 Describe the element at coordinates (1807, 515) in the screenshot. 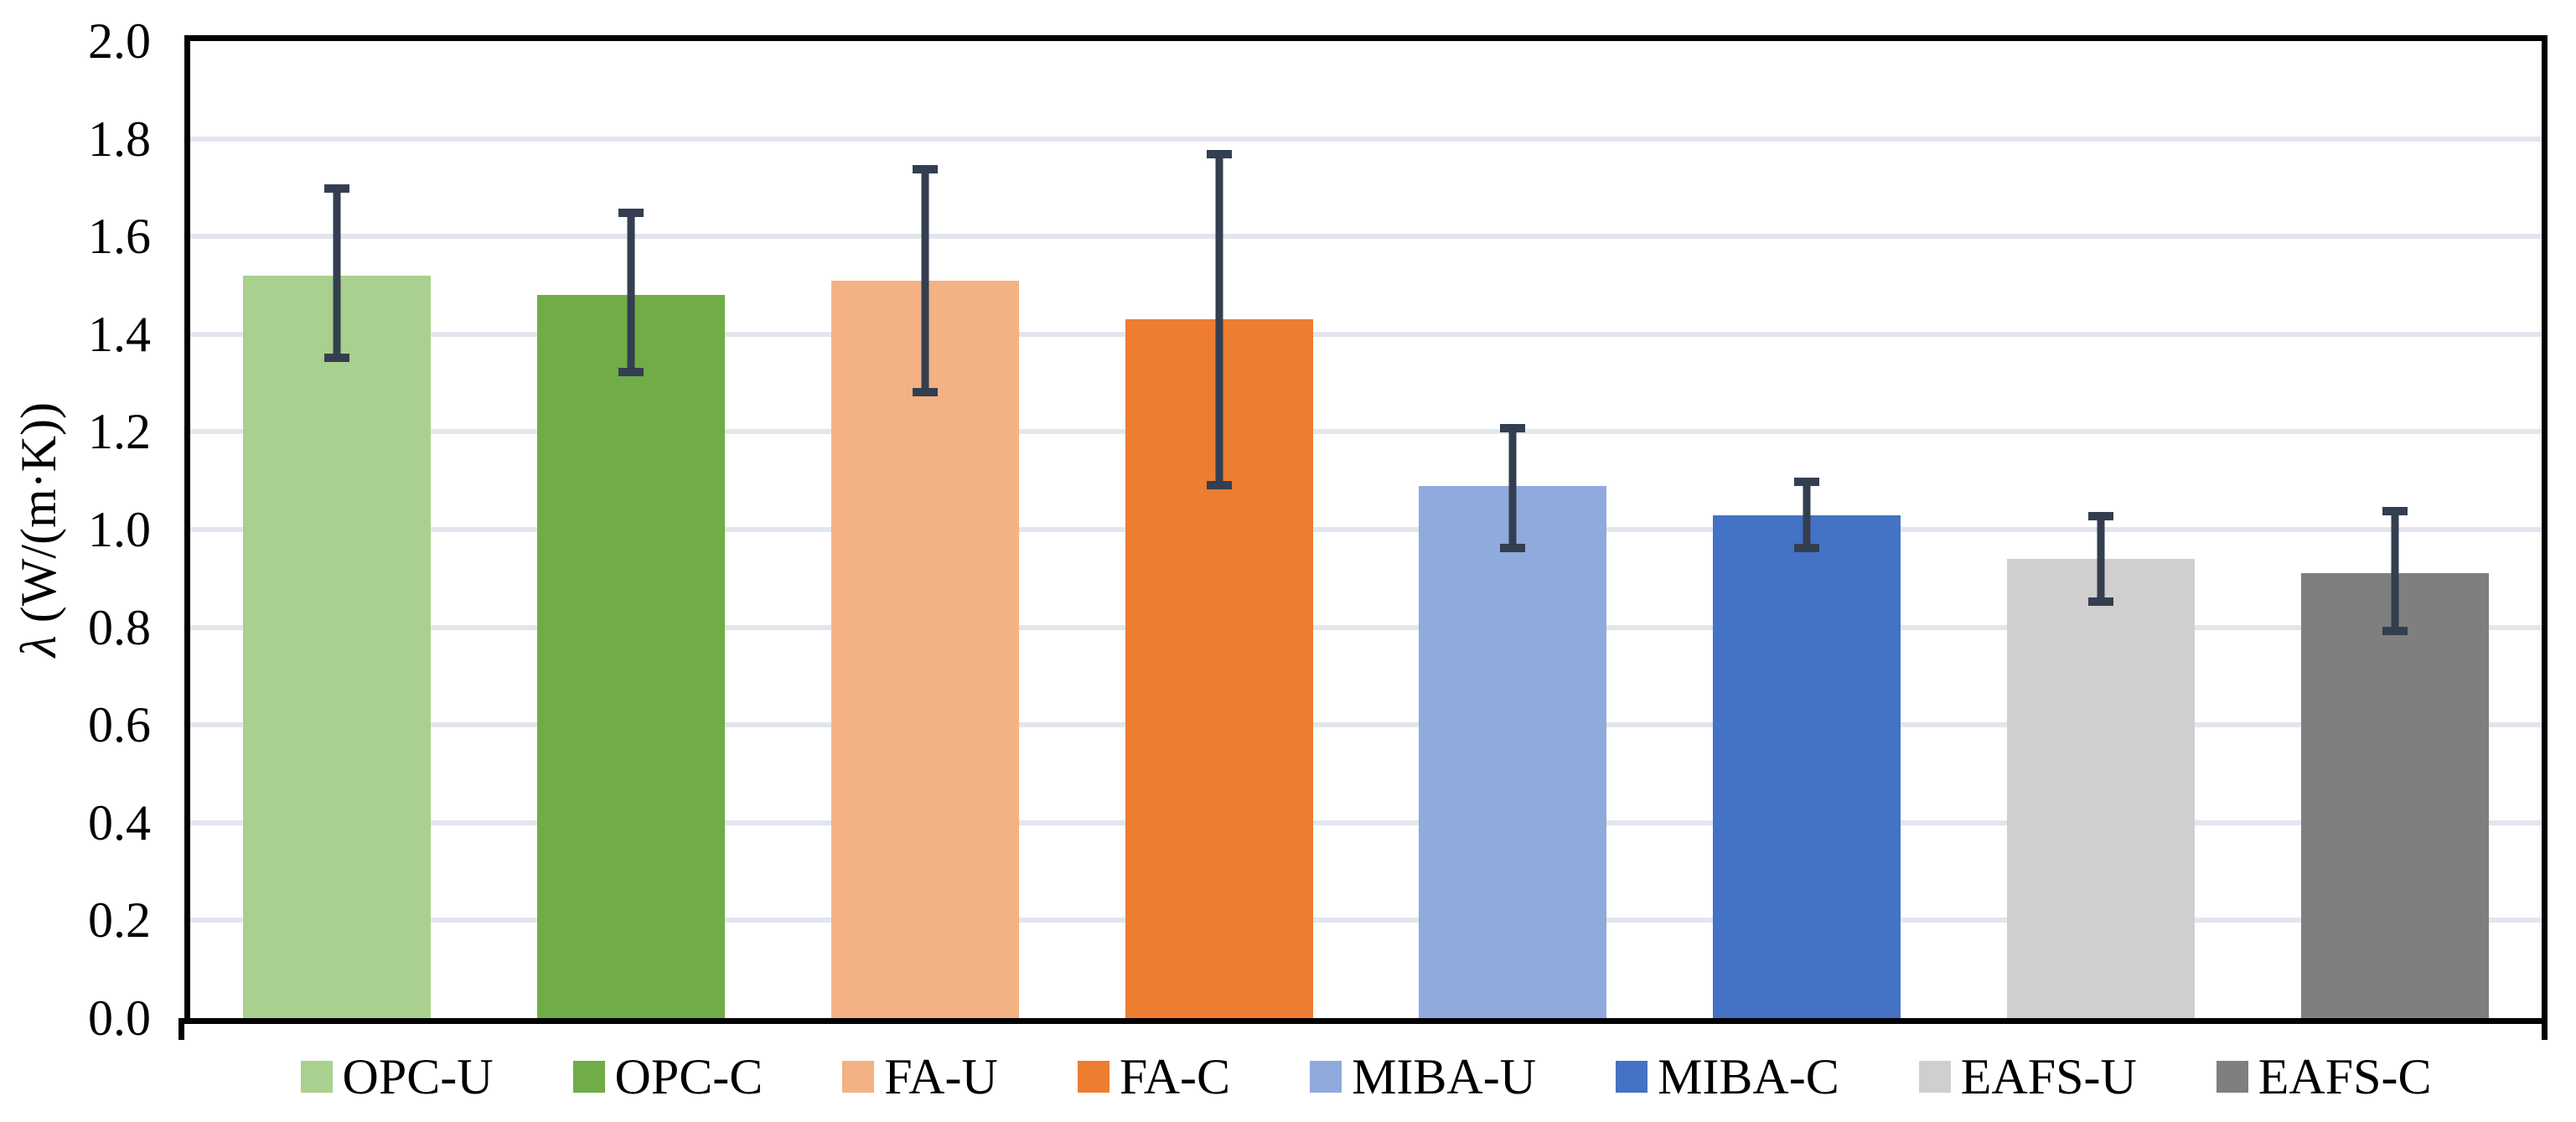

I see `error-bar-miba-c` at that location.